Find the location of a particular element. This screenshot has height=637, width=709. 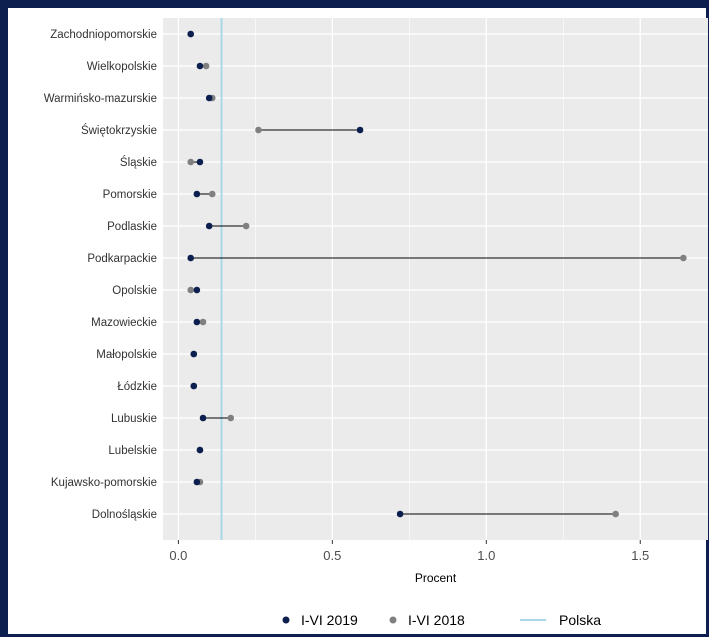

category-label: Łódzkie is located at coordinates (137, 387).